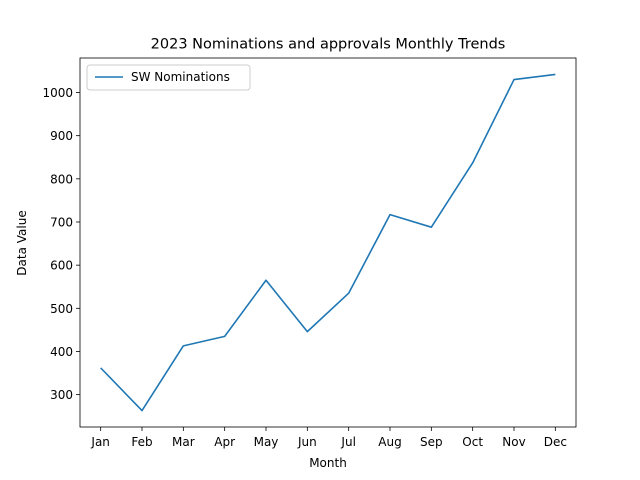  Describe the element at coordinates (472, 442) in the screenshot. I see `x-tick-label: Oct` at that location.